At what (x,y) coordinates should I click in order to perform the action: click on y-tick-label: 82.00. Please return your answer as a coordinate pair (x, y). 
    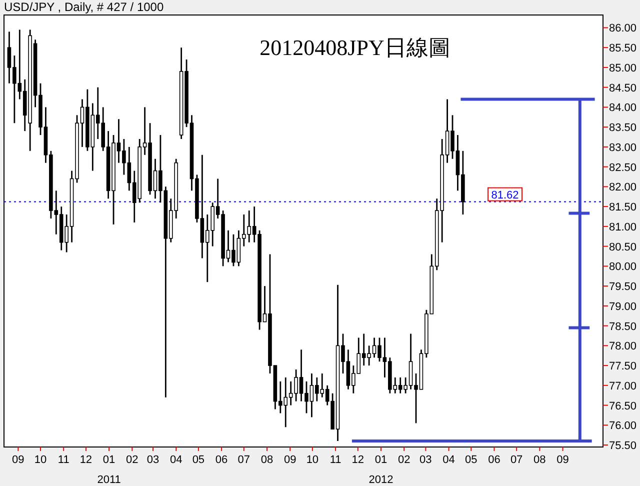
    Looking at the image, I should click on (623, 188).